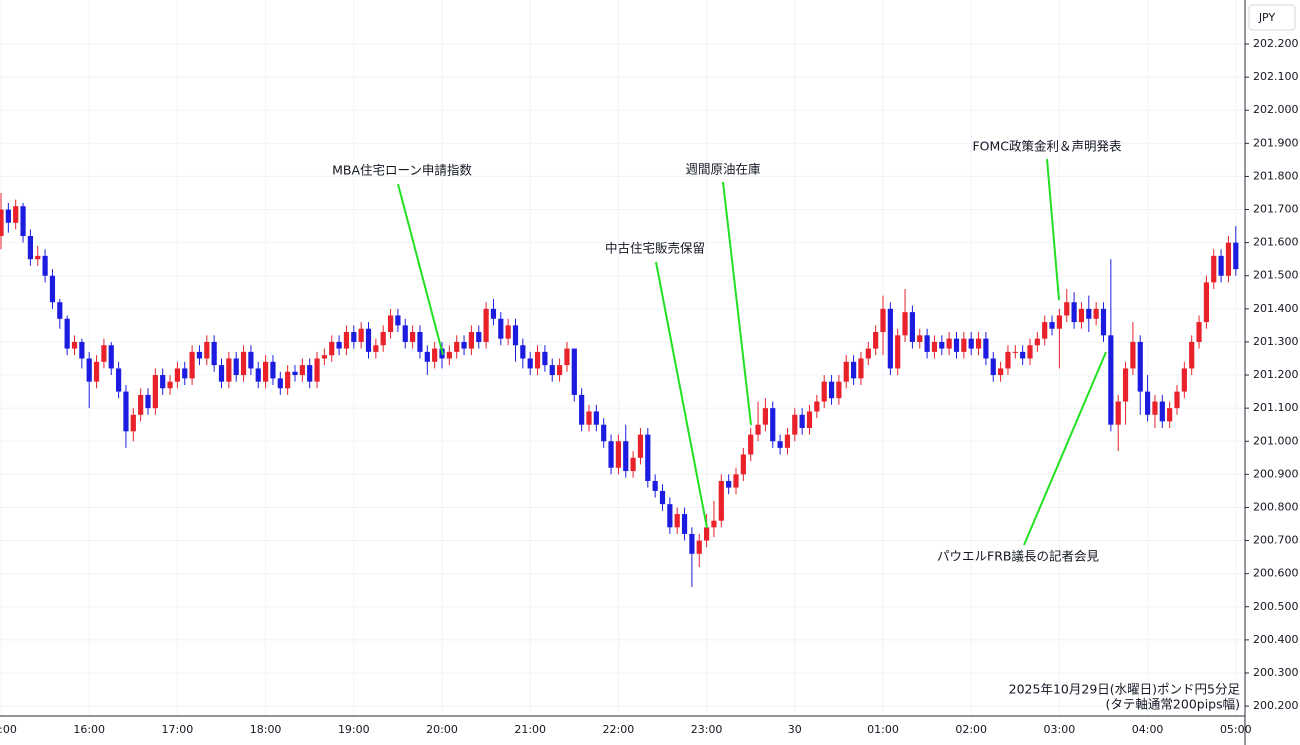 The width and height of the screenshot is (1300, 745). I want to click on annotation: パウエルFRB議長の記者会見, so click(1018, 556).